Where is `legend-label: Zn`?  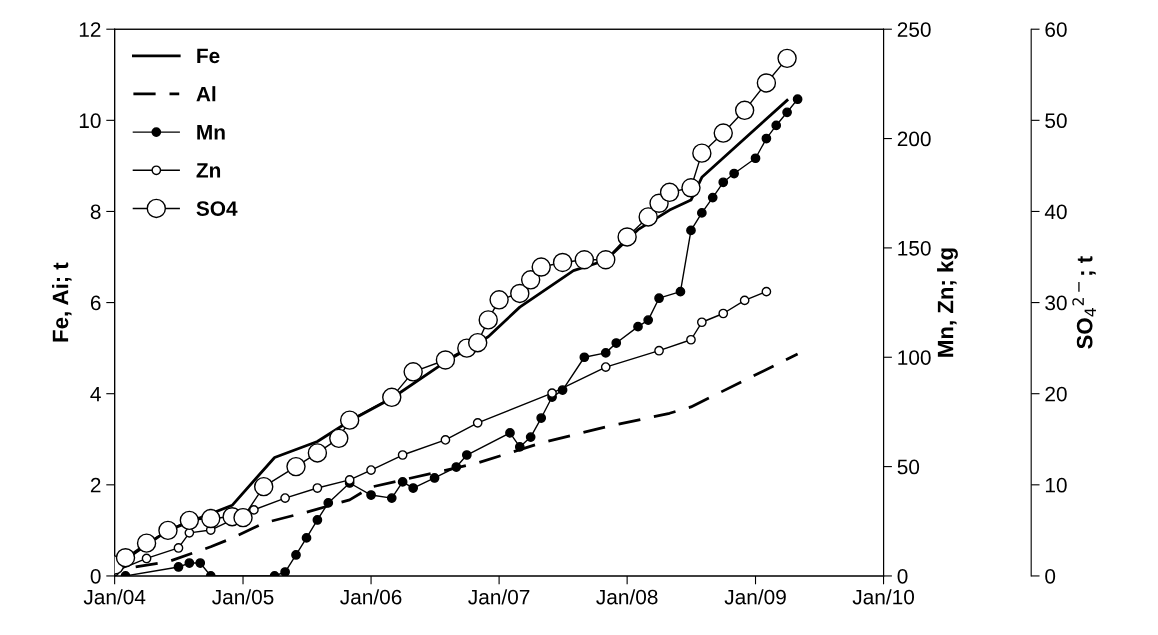
legend-label: Zn is located at coordinates (208, 170).